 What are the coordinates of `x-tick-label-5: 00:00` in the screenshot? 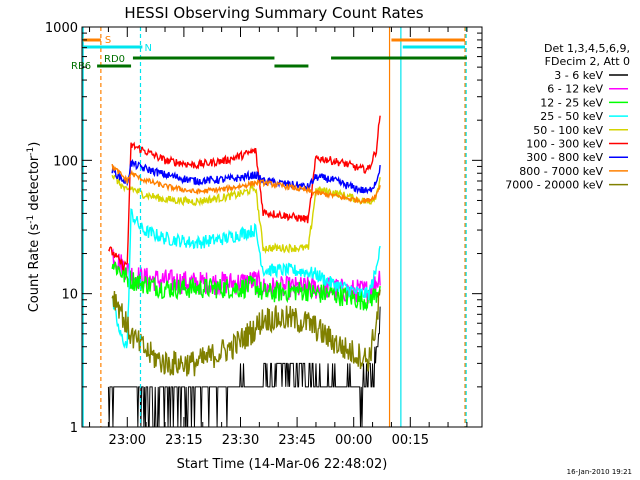 It's located at (353, 440).